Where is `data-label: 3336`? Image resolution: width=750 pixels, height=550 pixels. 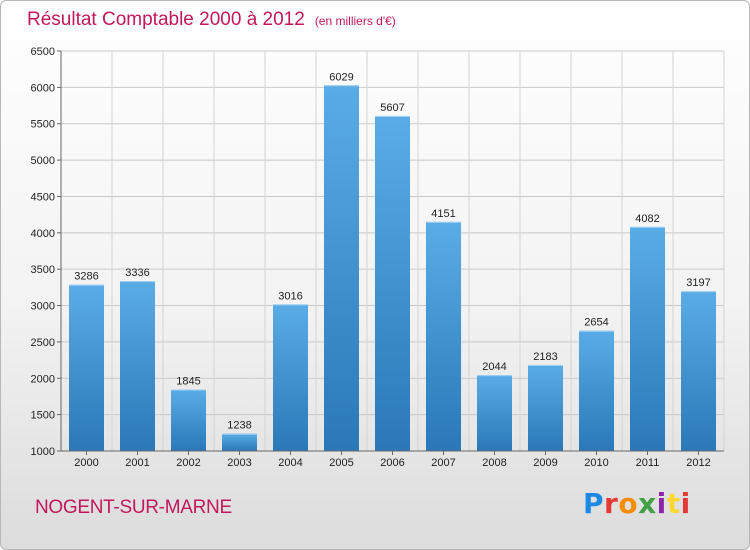
data-label: 3336 is located at coordinates (137, 273).